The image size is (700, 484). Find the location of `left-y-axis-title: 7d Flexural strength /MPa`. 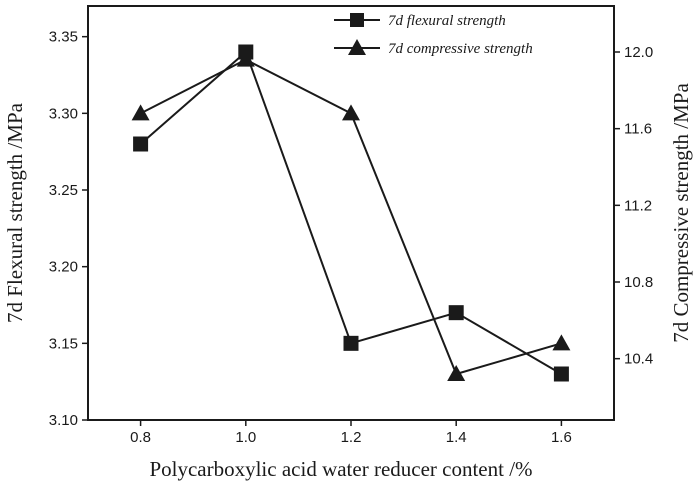

left-y-axis-title: 7d Flexural strength /MPa is located at coordinates (15, 212).